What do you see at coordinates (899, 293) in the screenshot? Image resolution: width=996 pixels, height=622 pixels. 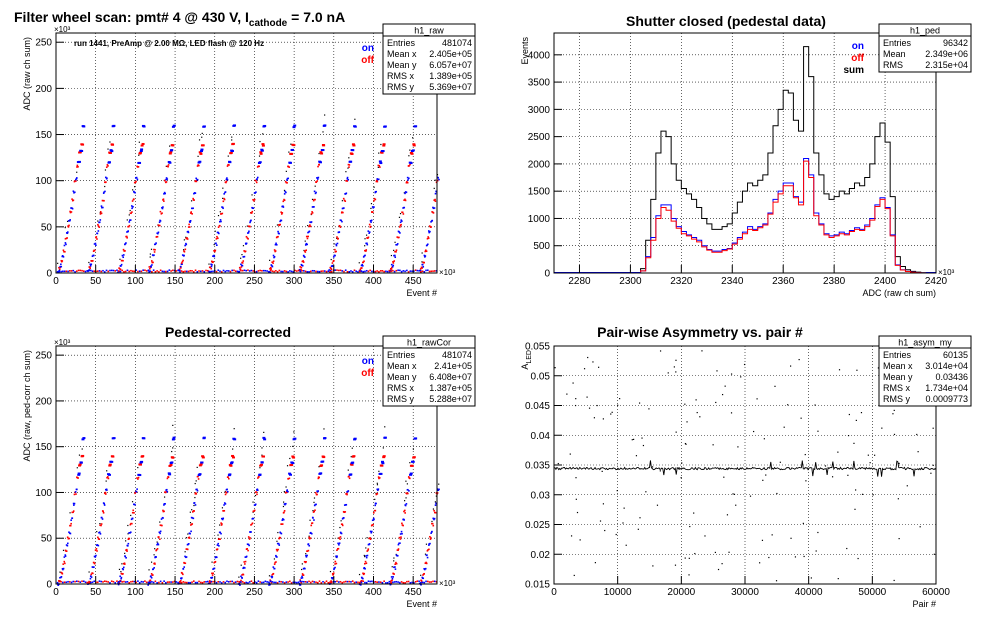 I see `x-axis-label: ADC (raw ch sum)` at bounding box center [899, 293].